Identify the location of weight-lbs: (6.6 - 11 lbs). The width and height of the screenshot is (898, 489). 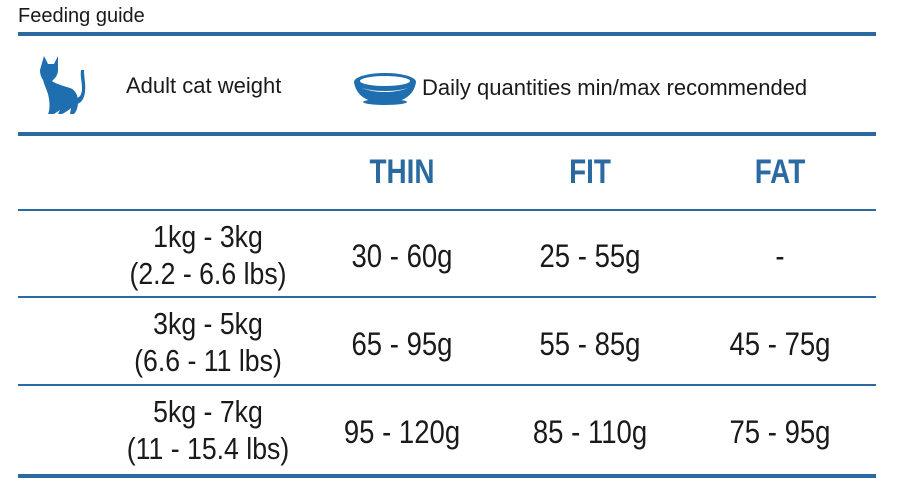
(208, 360).